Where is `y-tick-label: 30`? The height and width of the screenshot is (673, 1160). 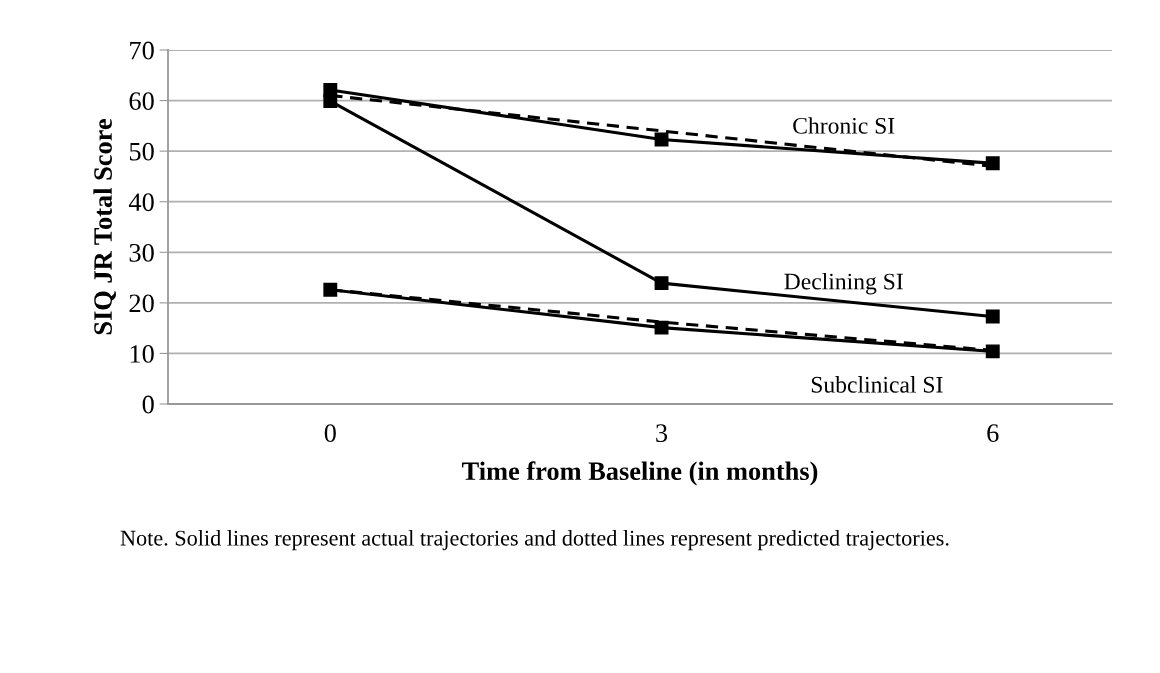
y-tick-label: 30 is located at coordinates (141, 252).